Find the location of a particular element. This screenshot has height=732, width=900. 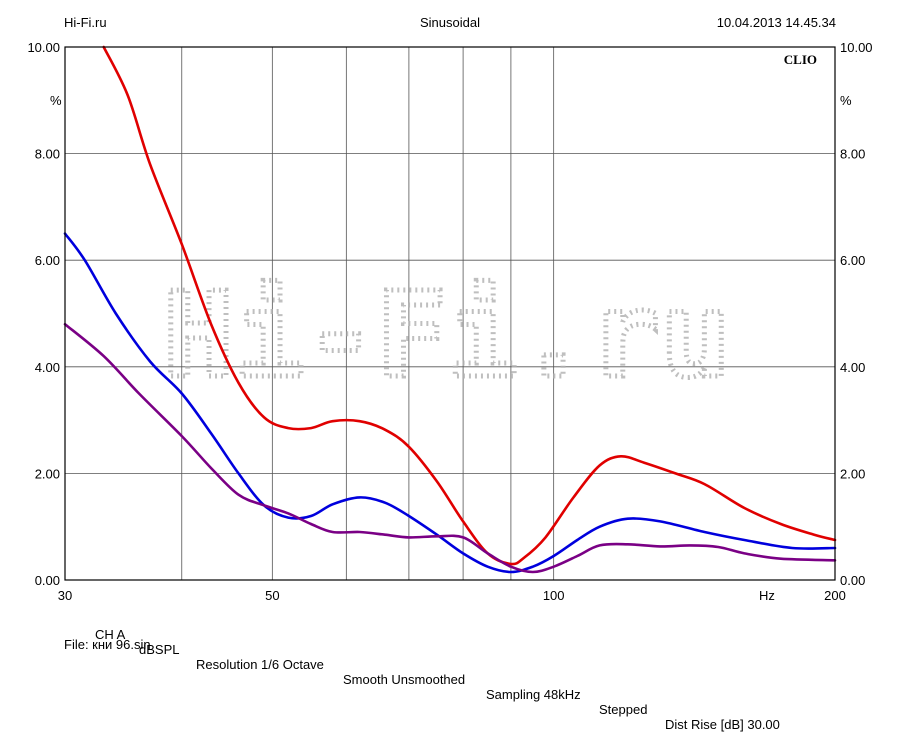

y-tick-label-left: 10.00 is located at coordinates (43, 47).